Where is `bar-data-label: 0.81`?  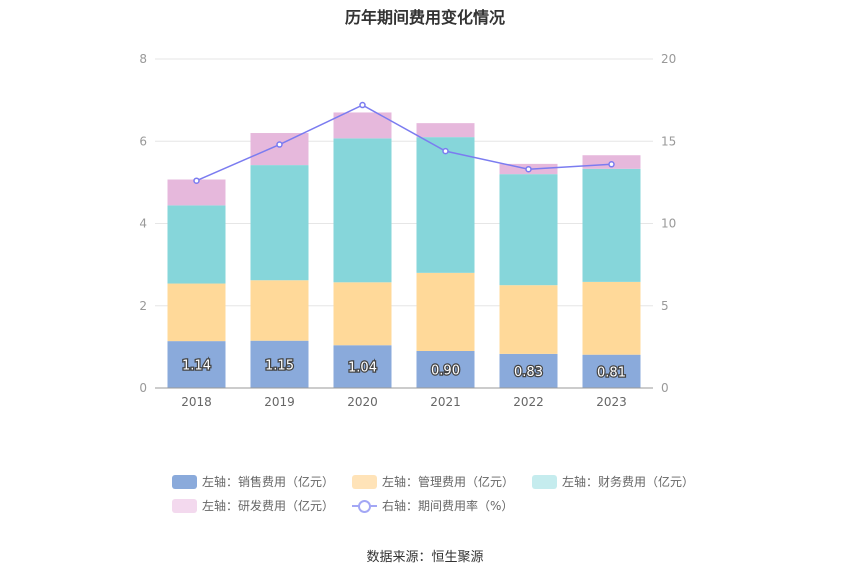 bar-data-label: 0.81 is located at coordinates (611, 372).